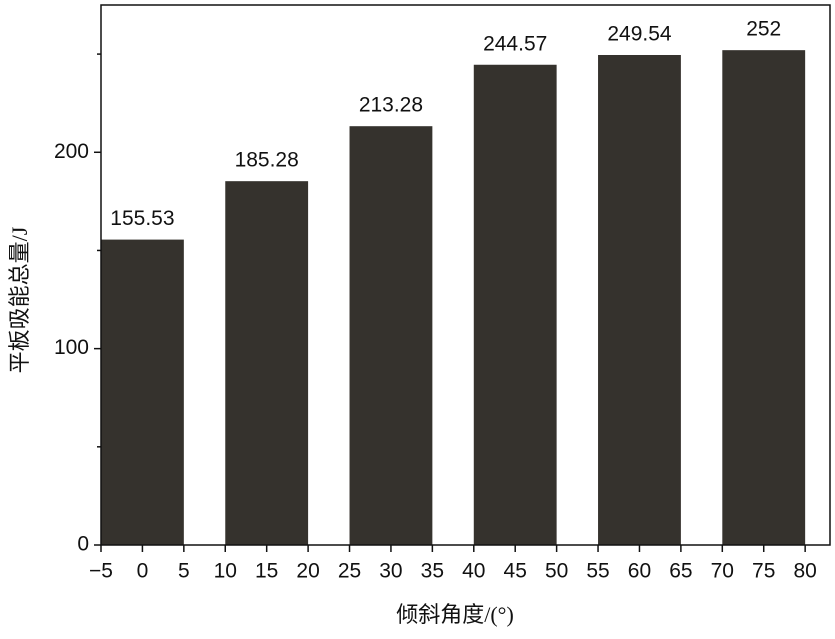  Describe the element at coordinates (225, 571) in the screenshot. I see `x-tick-label: 10` at that location.